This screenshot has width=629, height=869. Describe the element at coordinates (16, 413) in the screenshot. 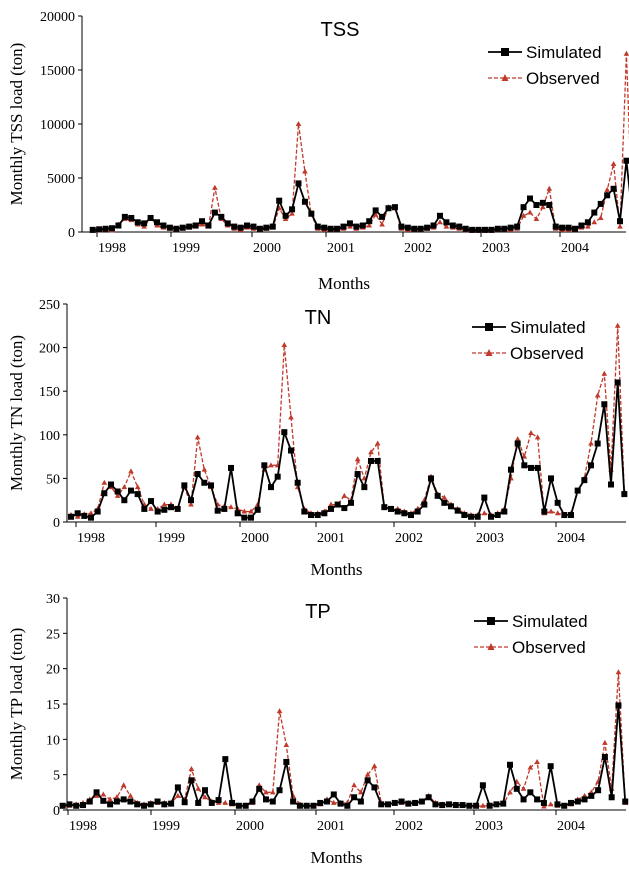

I see `y-axis-title: Monthly TN load (ton)` at that location.